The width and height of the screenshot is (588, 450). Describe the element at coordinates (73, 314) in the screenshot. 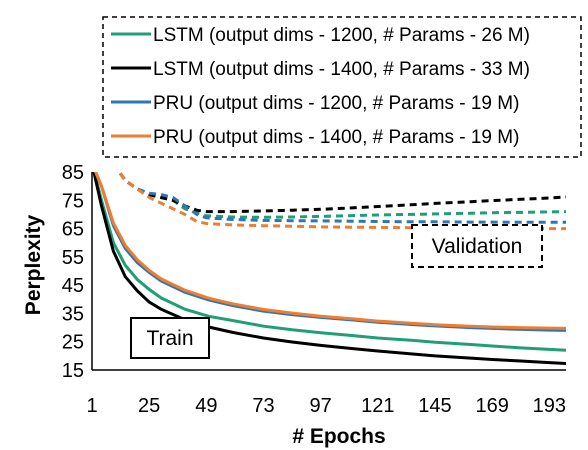

I see `y-tick-label: 35` at that location.